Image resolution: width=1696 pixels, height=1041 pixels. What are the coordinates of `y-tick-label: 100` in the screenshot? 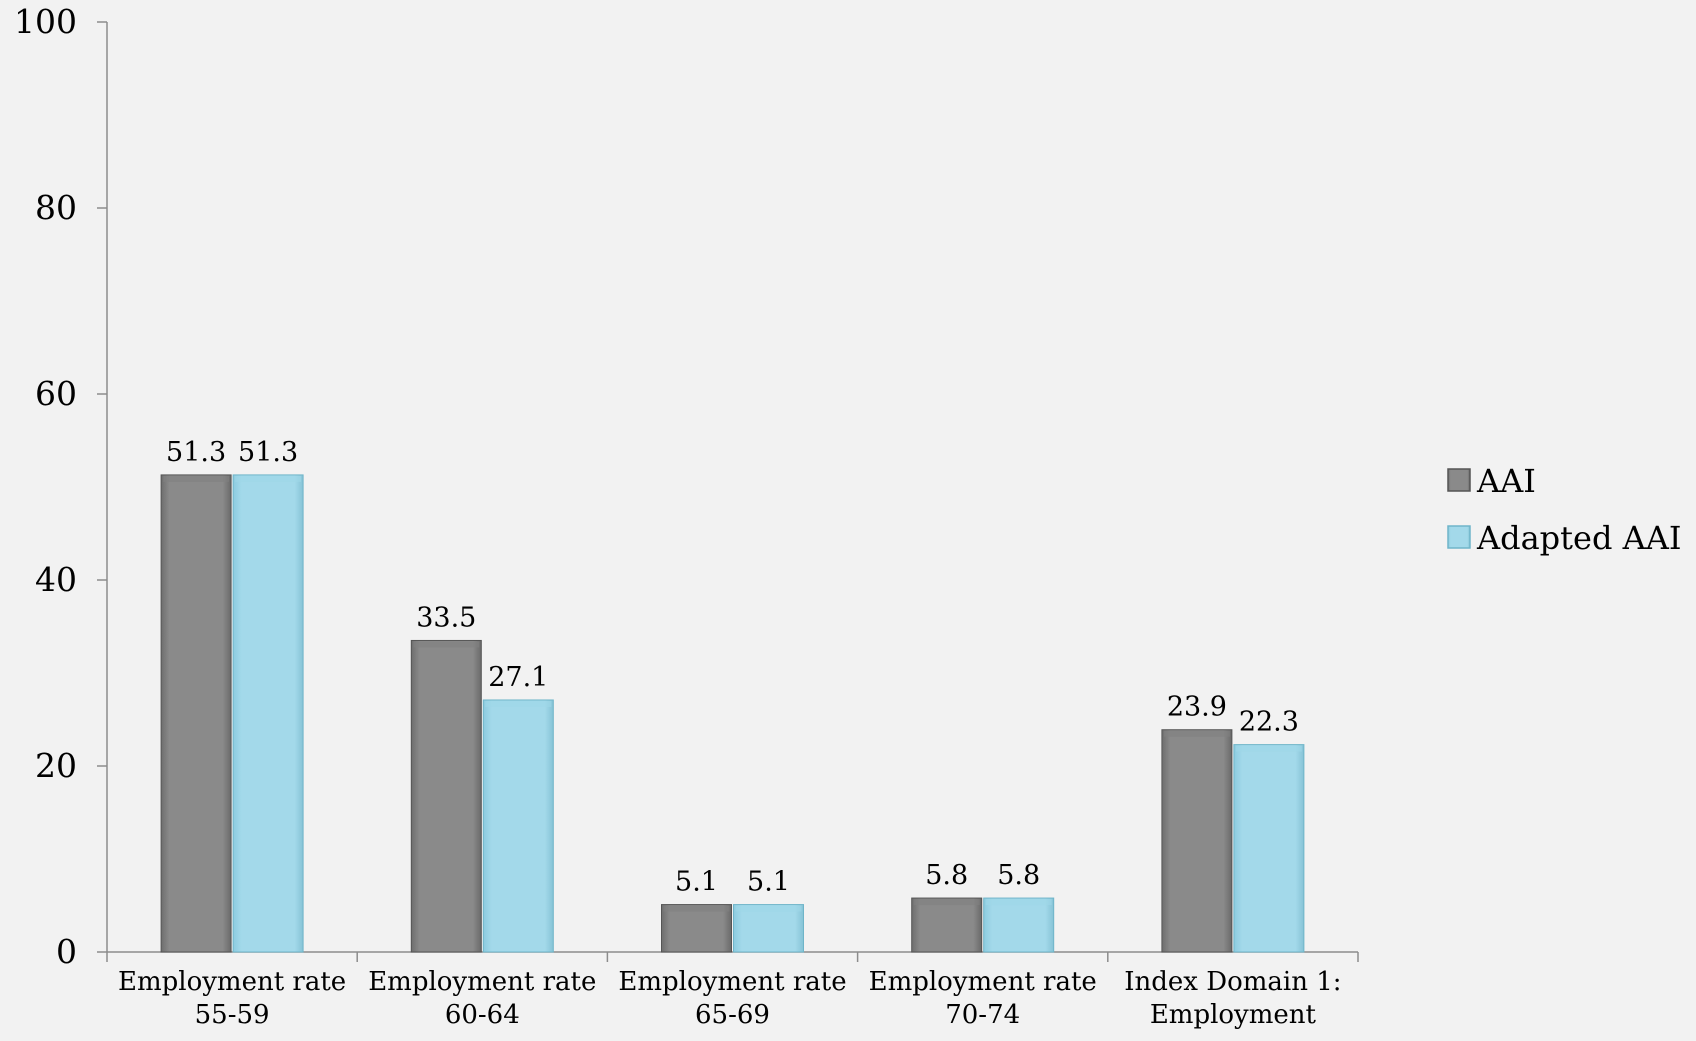 It's located at (45, 21).